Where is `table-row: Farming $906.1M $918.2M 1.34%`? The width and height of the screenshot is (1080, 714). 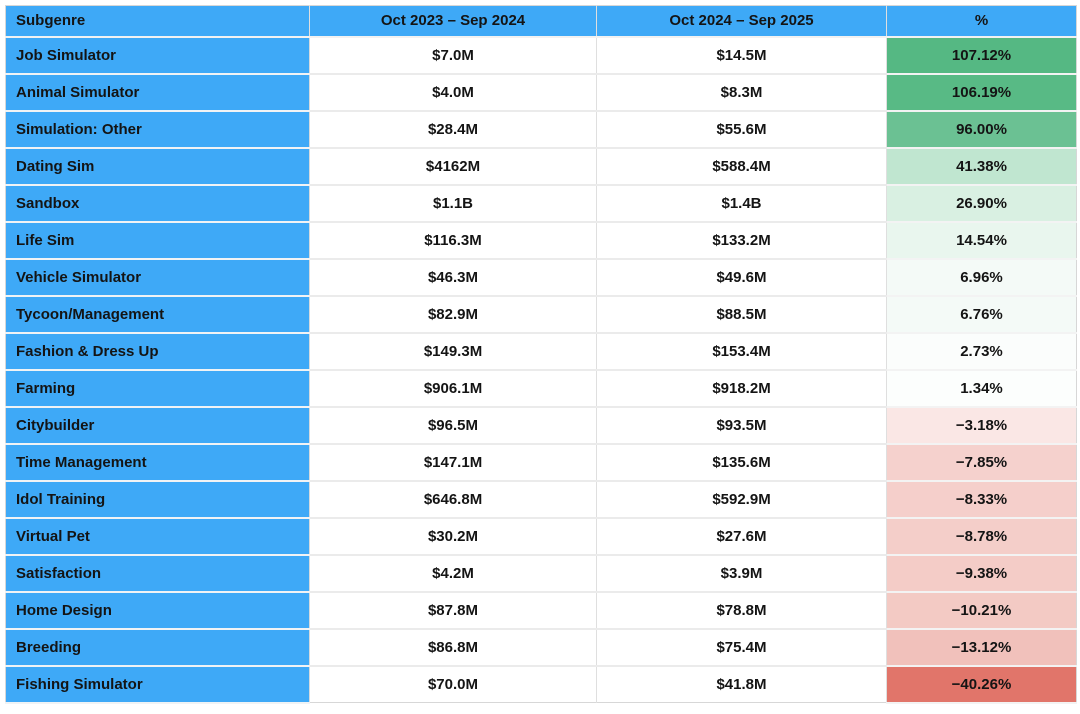
table-row: Farming $906.1M $918.2M 1.34% is located at coordinates (541, 388).